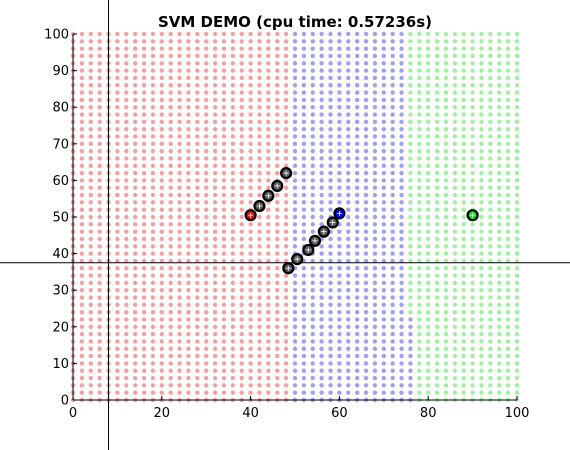 This screenshot has width=570, height=450. Describe the element at coordinates (60, 218) in the screenshot. I see `y-tick-label: 50` at that location.